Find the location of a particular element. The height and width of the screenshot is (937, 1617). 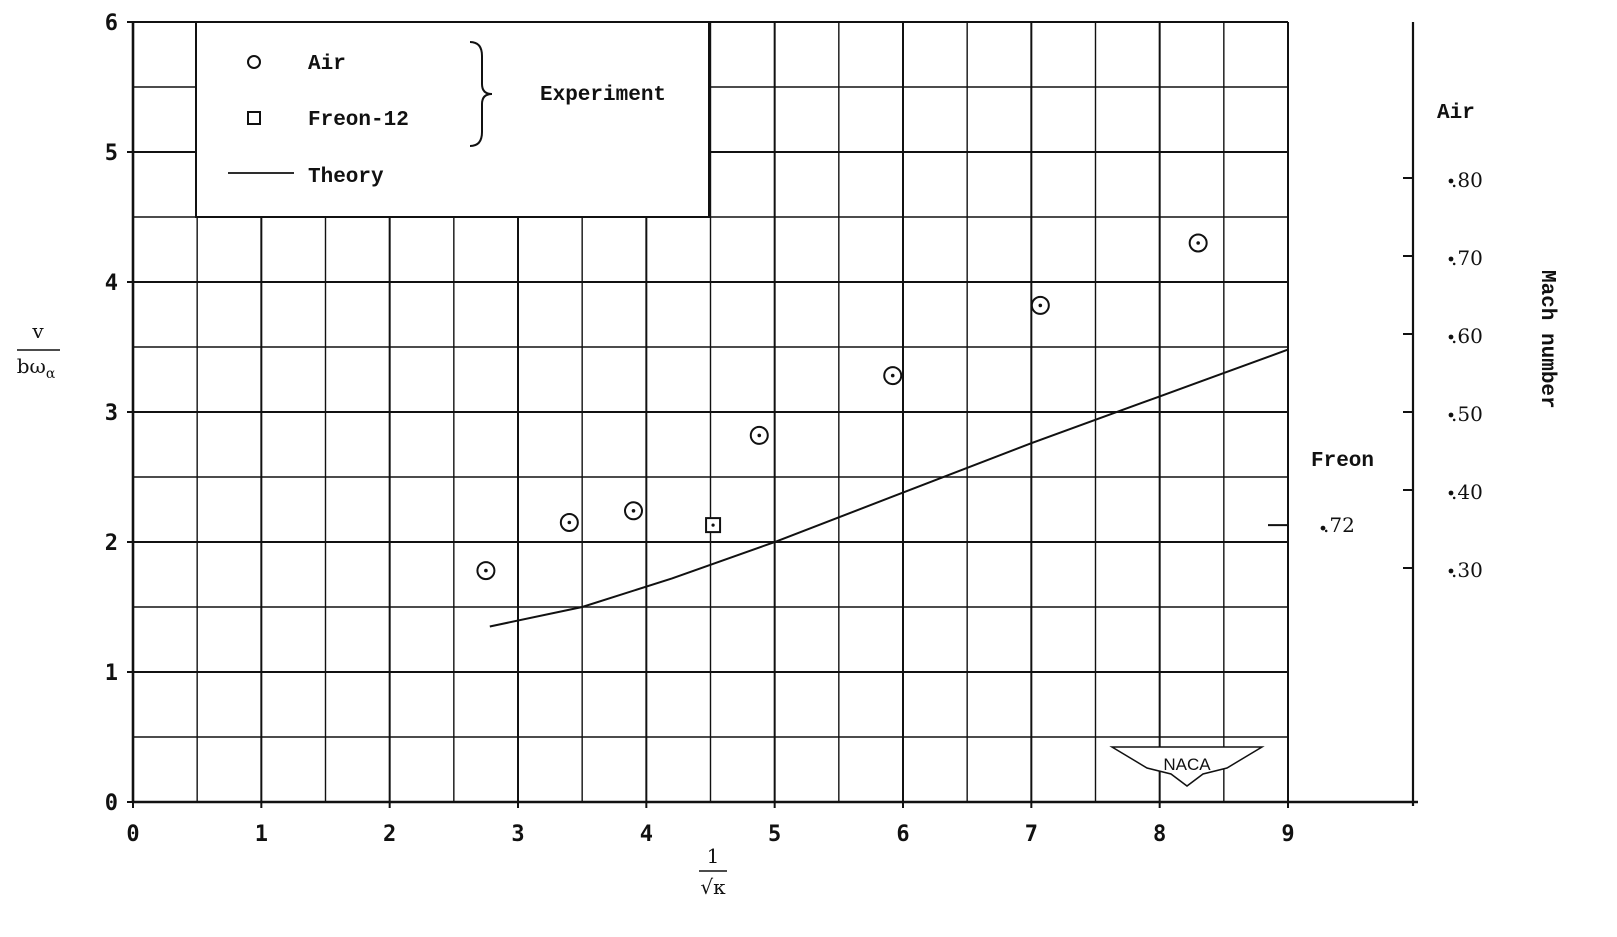

x-tick-label: 6 is located at coordinates (902, 834).